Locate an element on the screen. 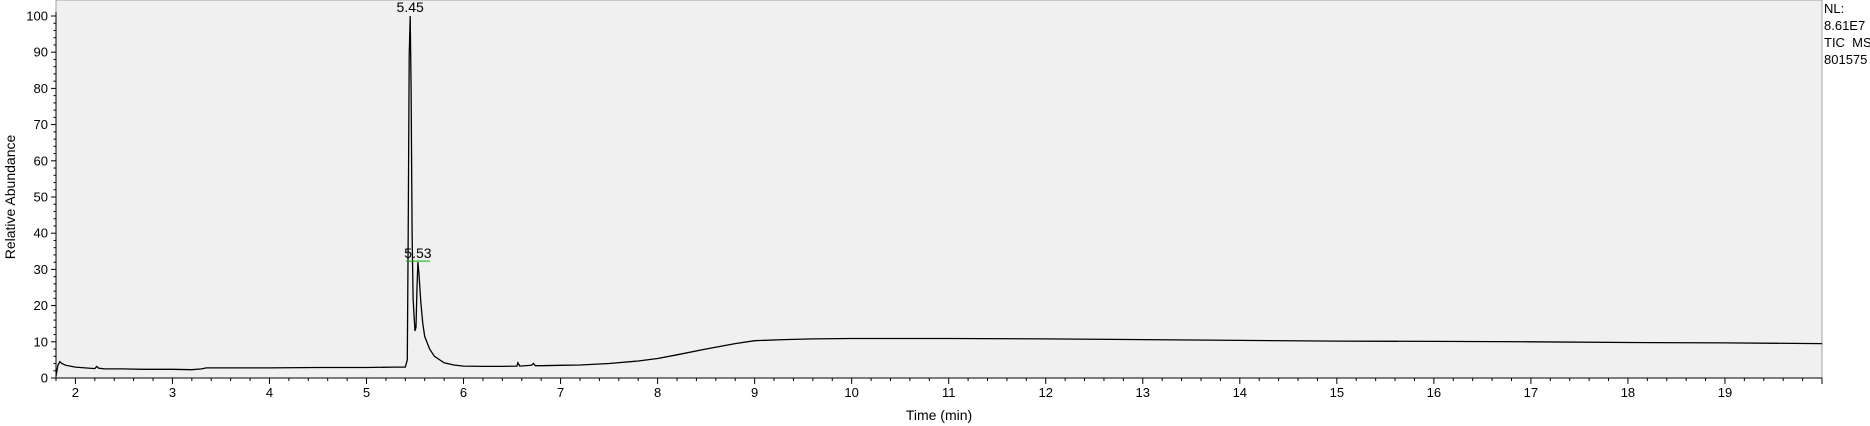 The image size is (1870, 426). x-tick-label: 15 is located at coordinates (1337, 392).